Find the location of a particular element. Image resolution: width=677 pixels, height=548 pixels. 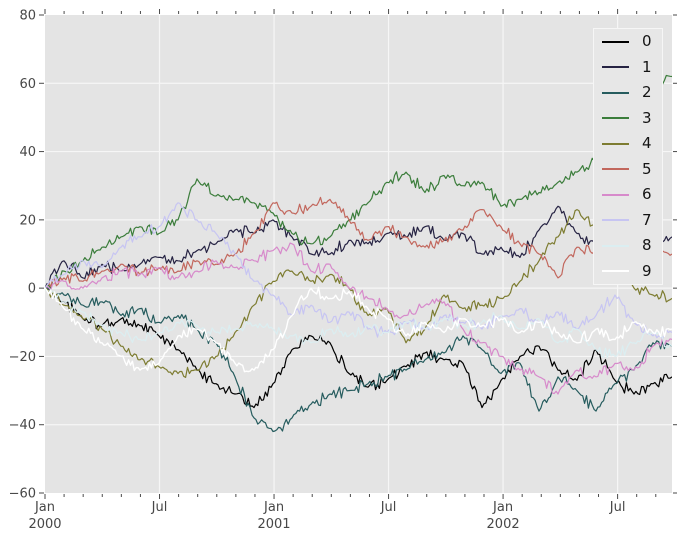

x-tick-label-Jul-6: Jul is located at coordinates (159, 507).